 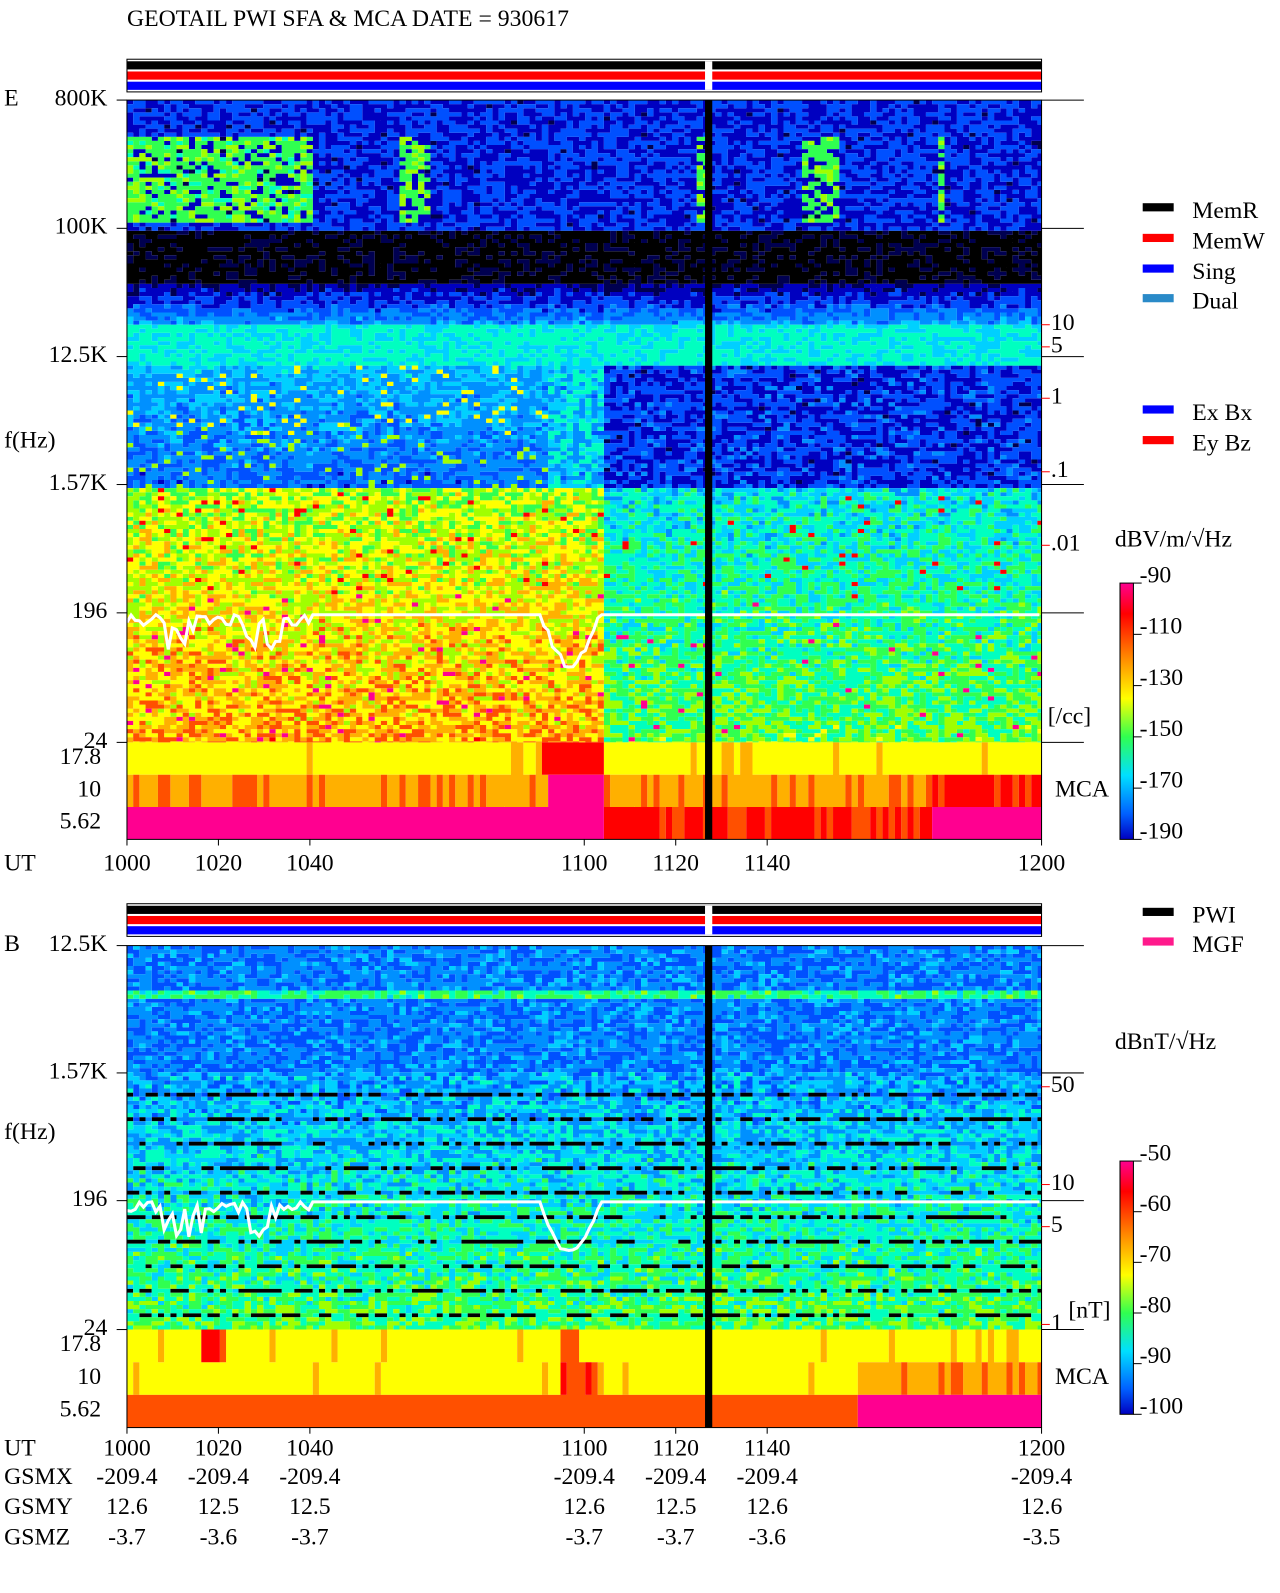 I want to click on y-tick-label: 800K, so click(x=81, y=99).